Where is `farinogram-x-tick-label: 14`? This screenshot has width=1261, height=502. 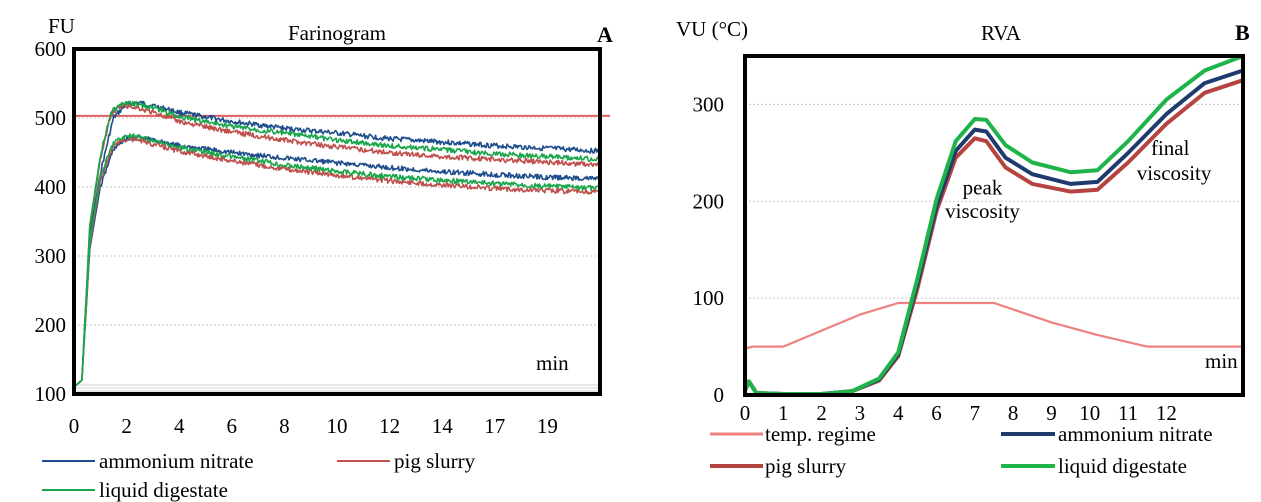 farinogram-x-tick-label: 14 is located at coordinates (443, 426).